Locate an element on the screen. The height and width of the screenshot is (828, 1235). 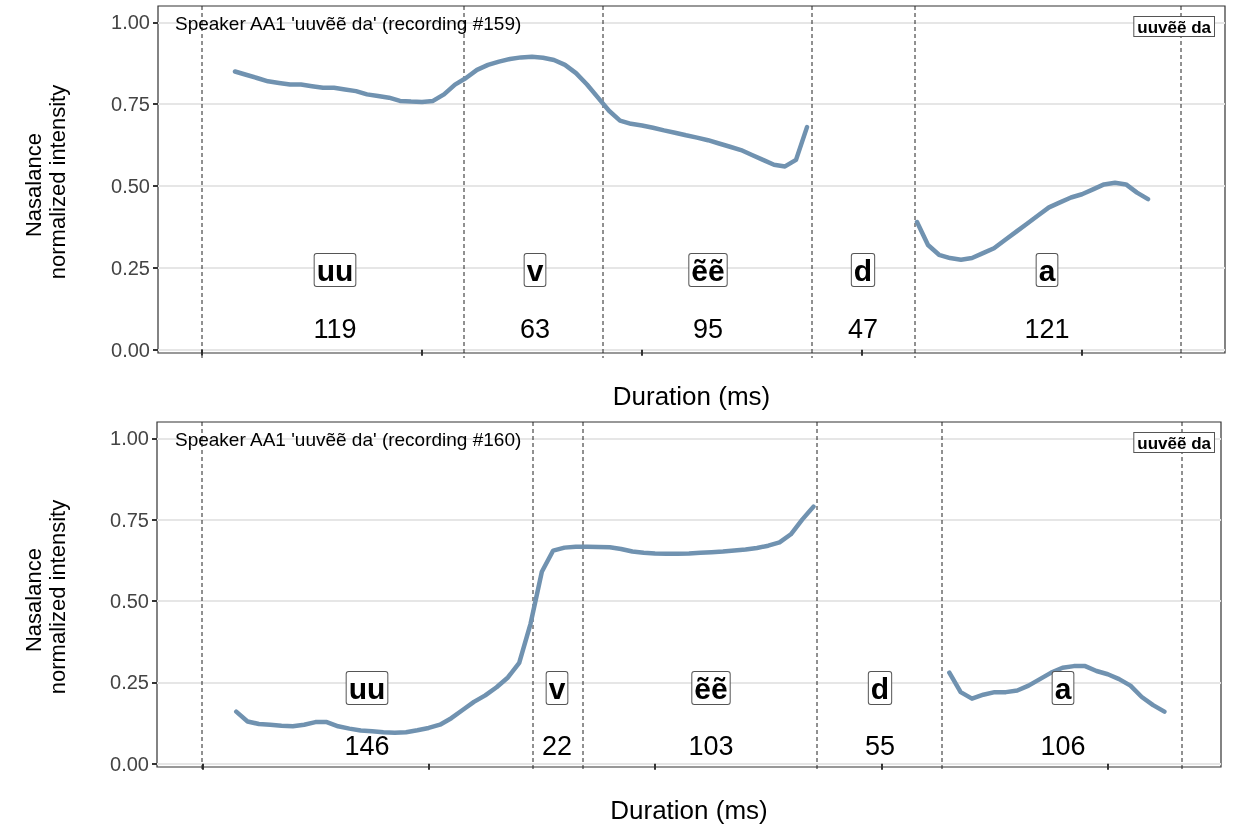
annotation: 95 is located at coordinates (708, 329).